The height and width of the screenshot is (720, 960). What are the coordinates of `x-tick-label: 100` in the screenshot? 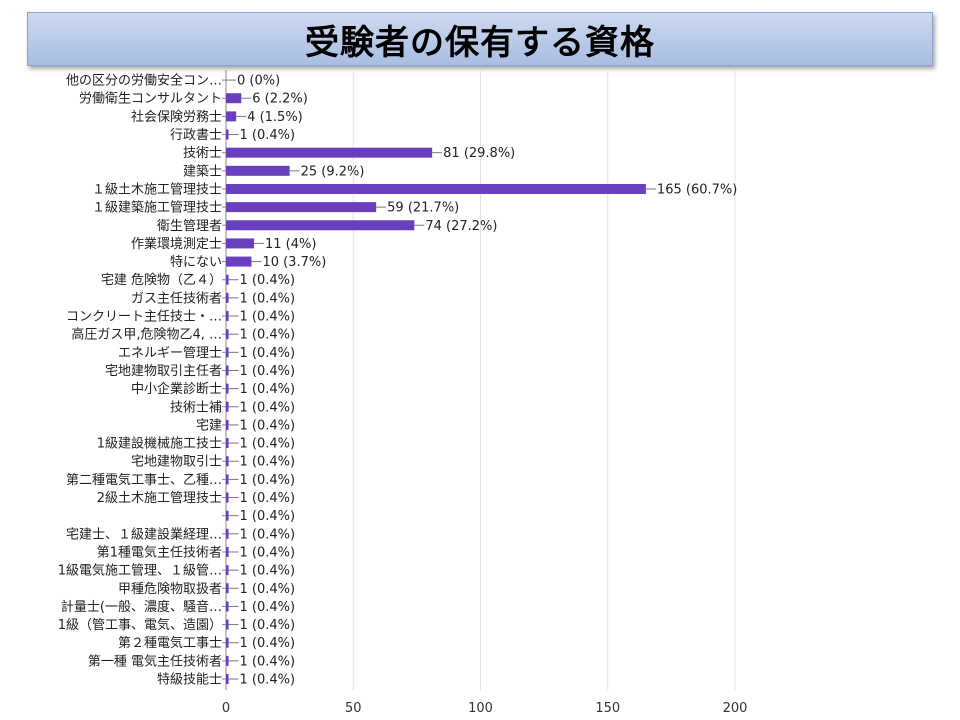 It's located at (480, 708).